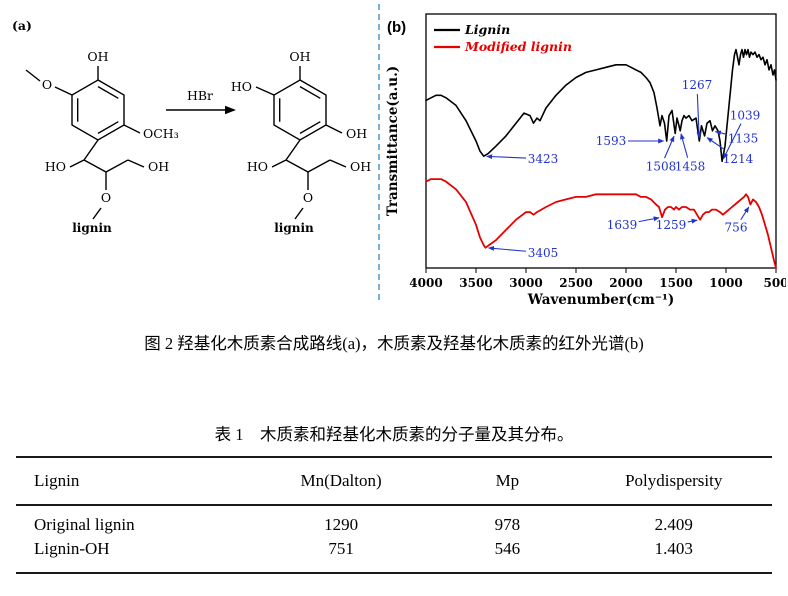 This screenshot has height=596, width=788. I want to click on x-tick-label: 3000, so click(525, 283).